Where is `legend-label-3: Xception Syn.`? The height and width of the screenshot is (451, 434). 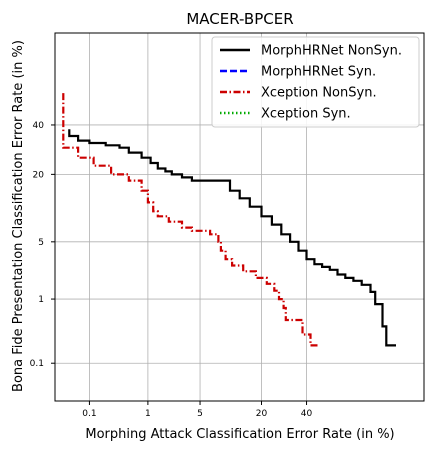 legend-label-3: Xception Syn. is located at coordinates (306, 114).